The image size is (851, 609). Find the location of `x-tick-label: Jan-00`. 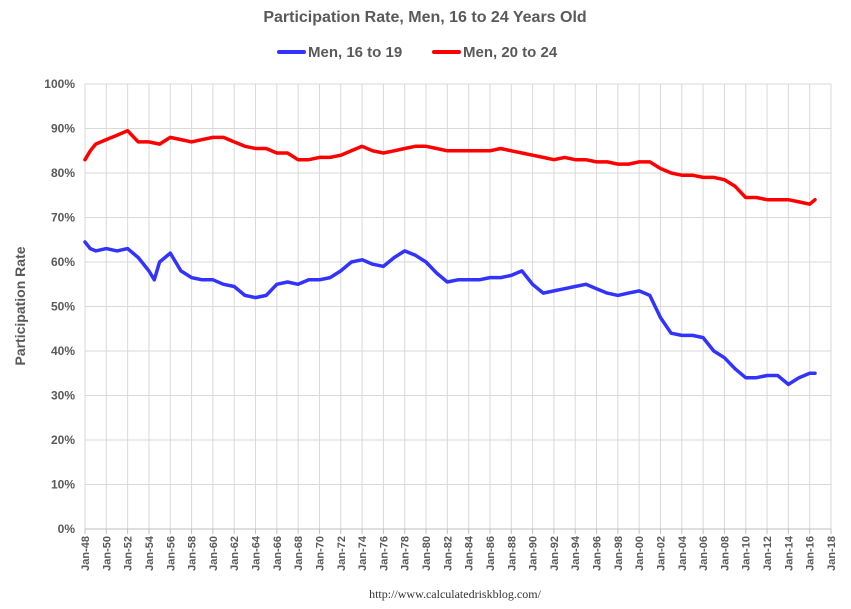

x-tick-label: Jan-00 is located at coordinates (640, 553).